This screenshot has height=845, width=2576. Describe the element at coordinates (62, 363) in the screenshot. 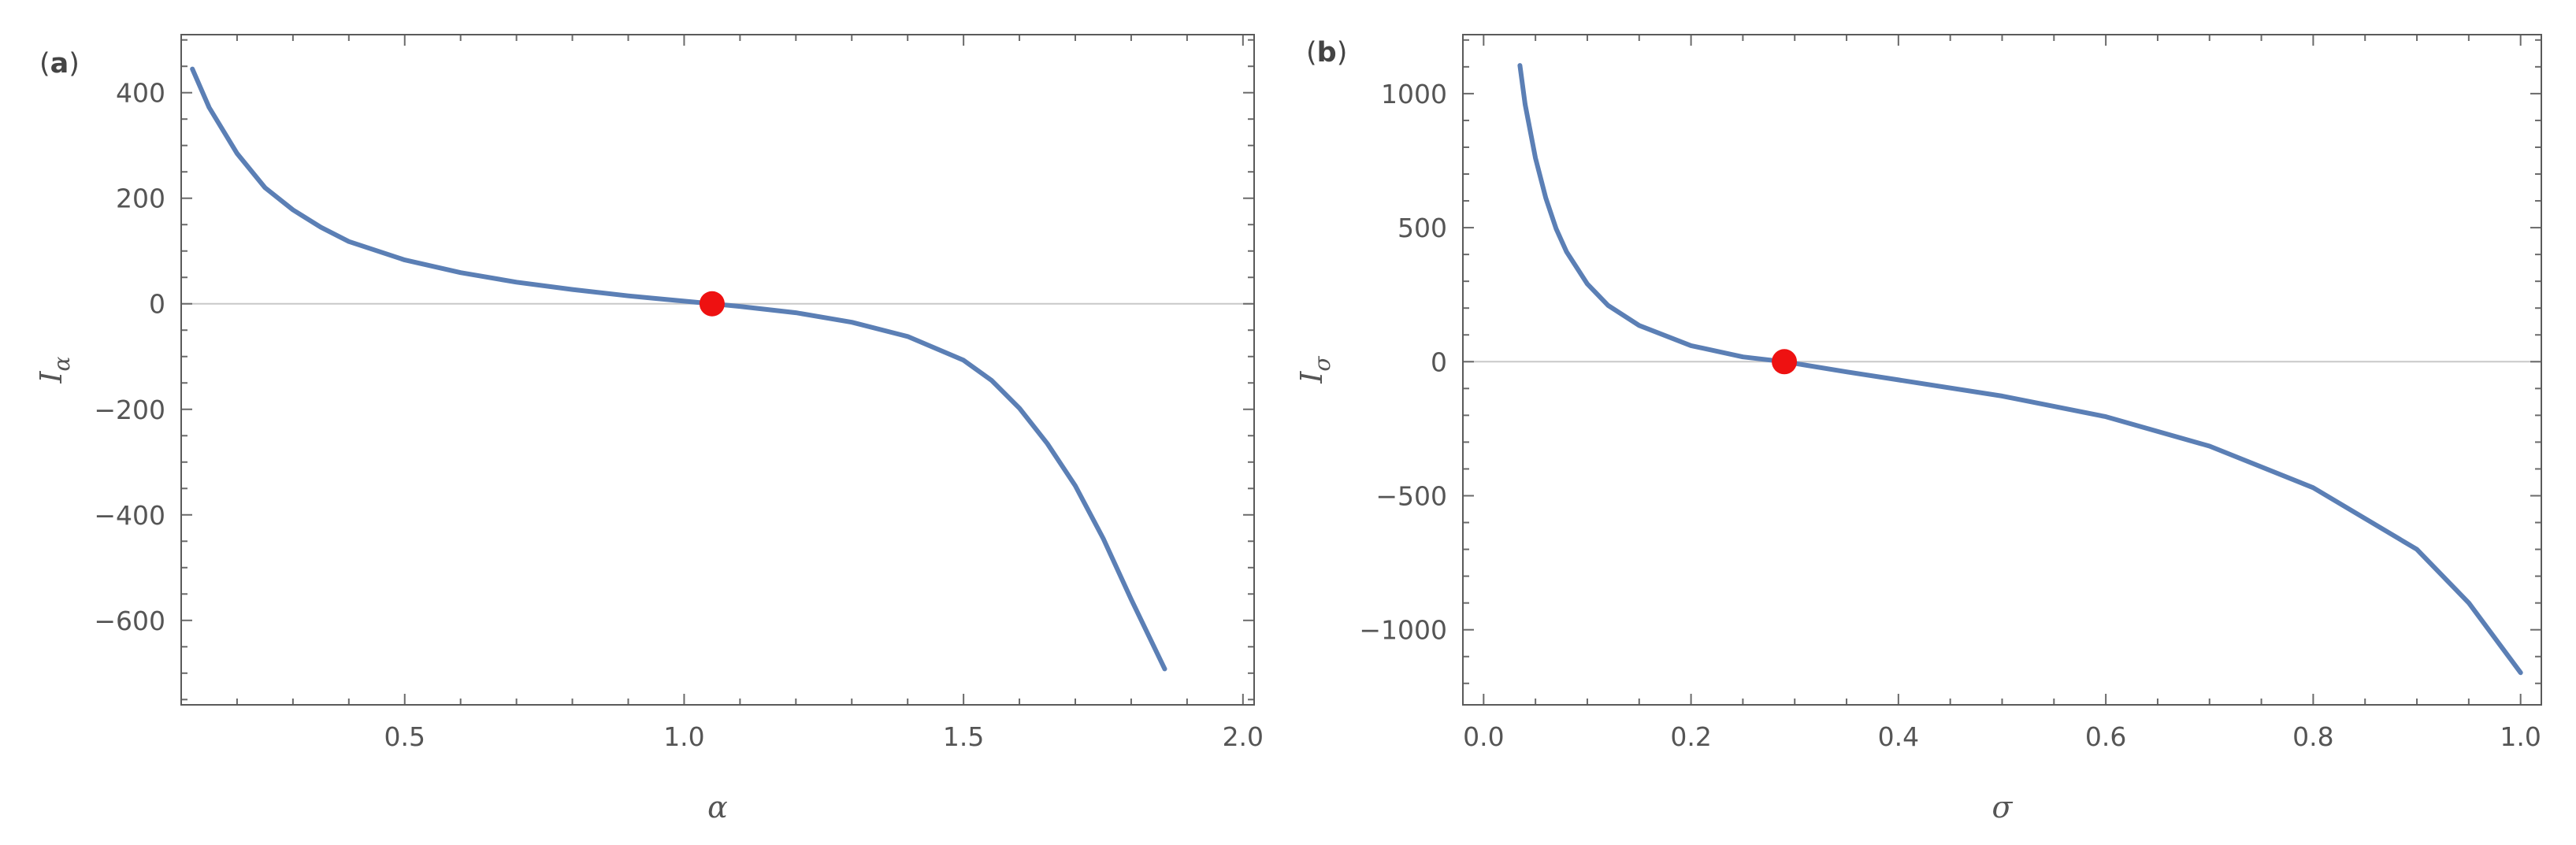

I see `y-axis-label-subscript: α` at that location.